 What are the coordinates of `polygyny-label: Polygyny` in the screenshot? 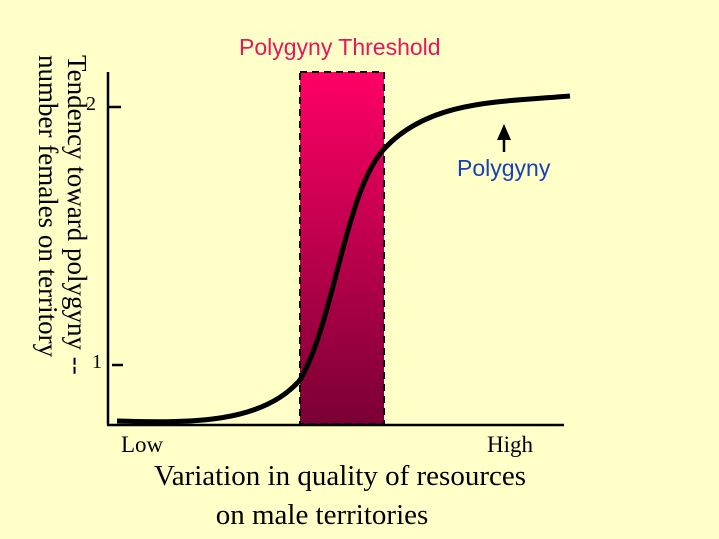 It's located at (504, 168).